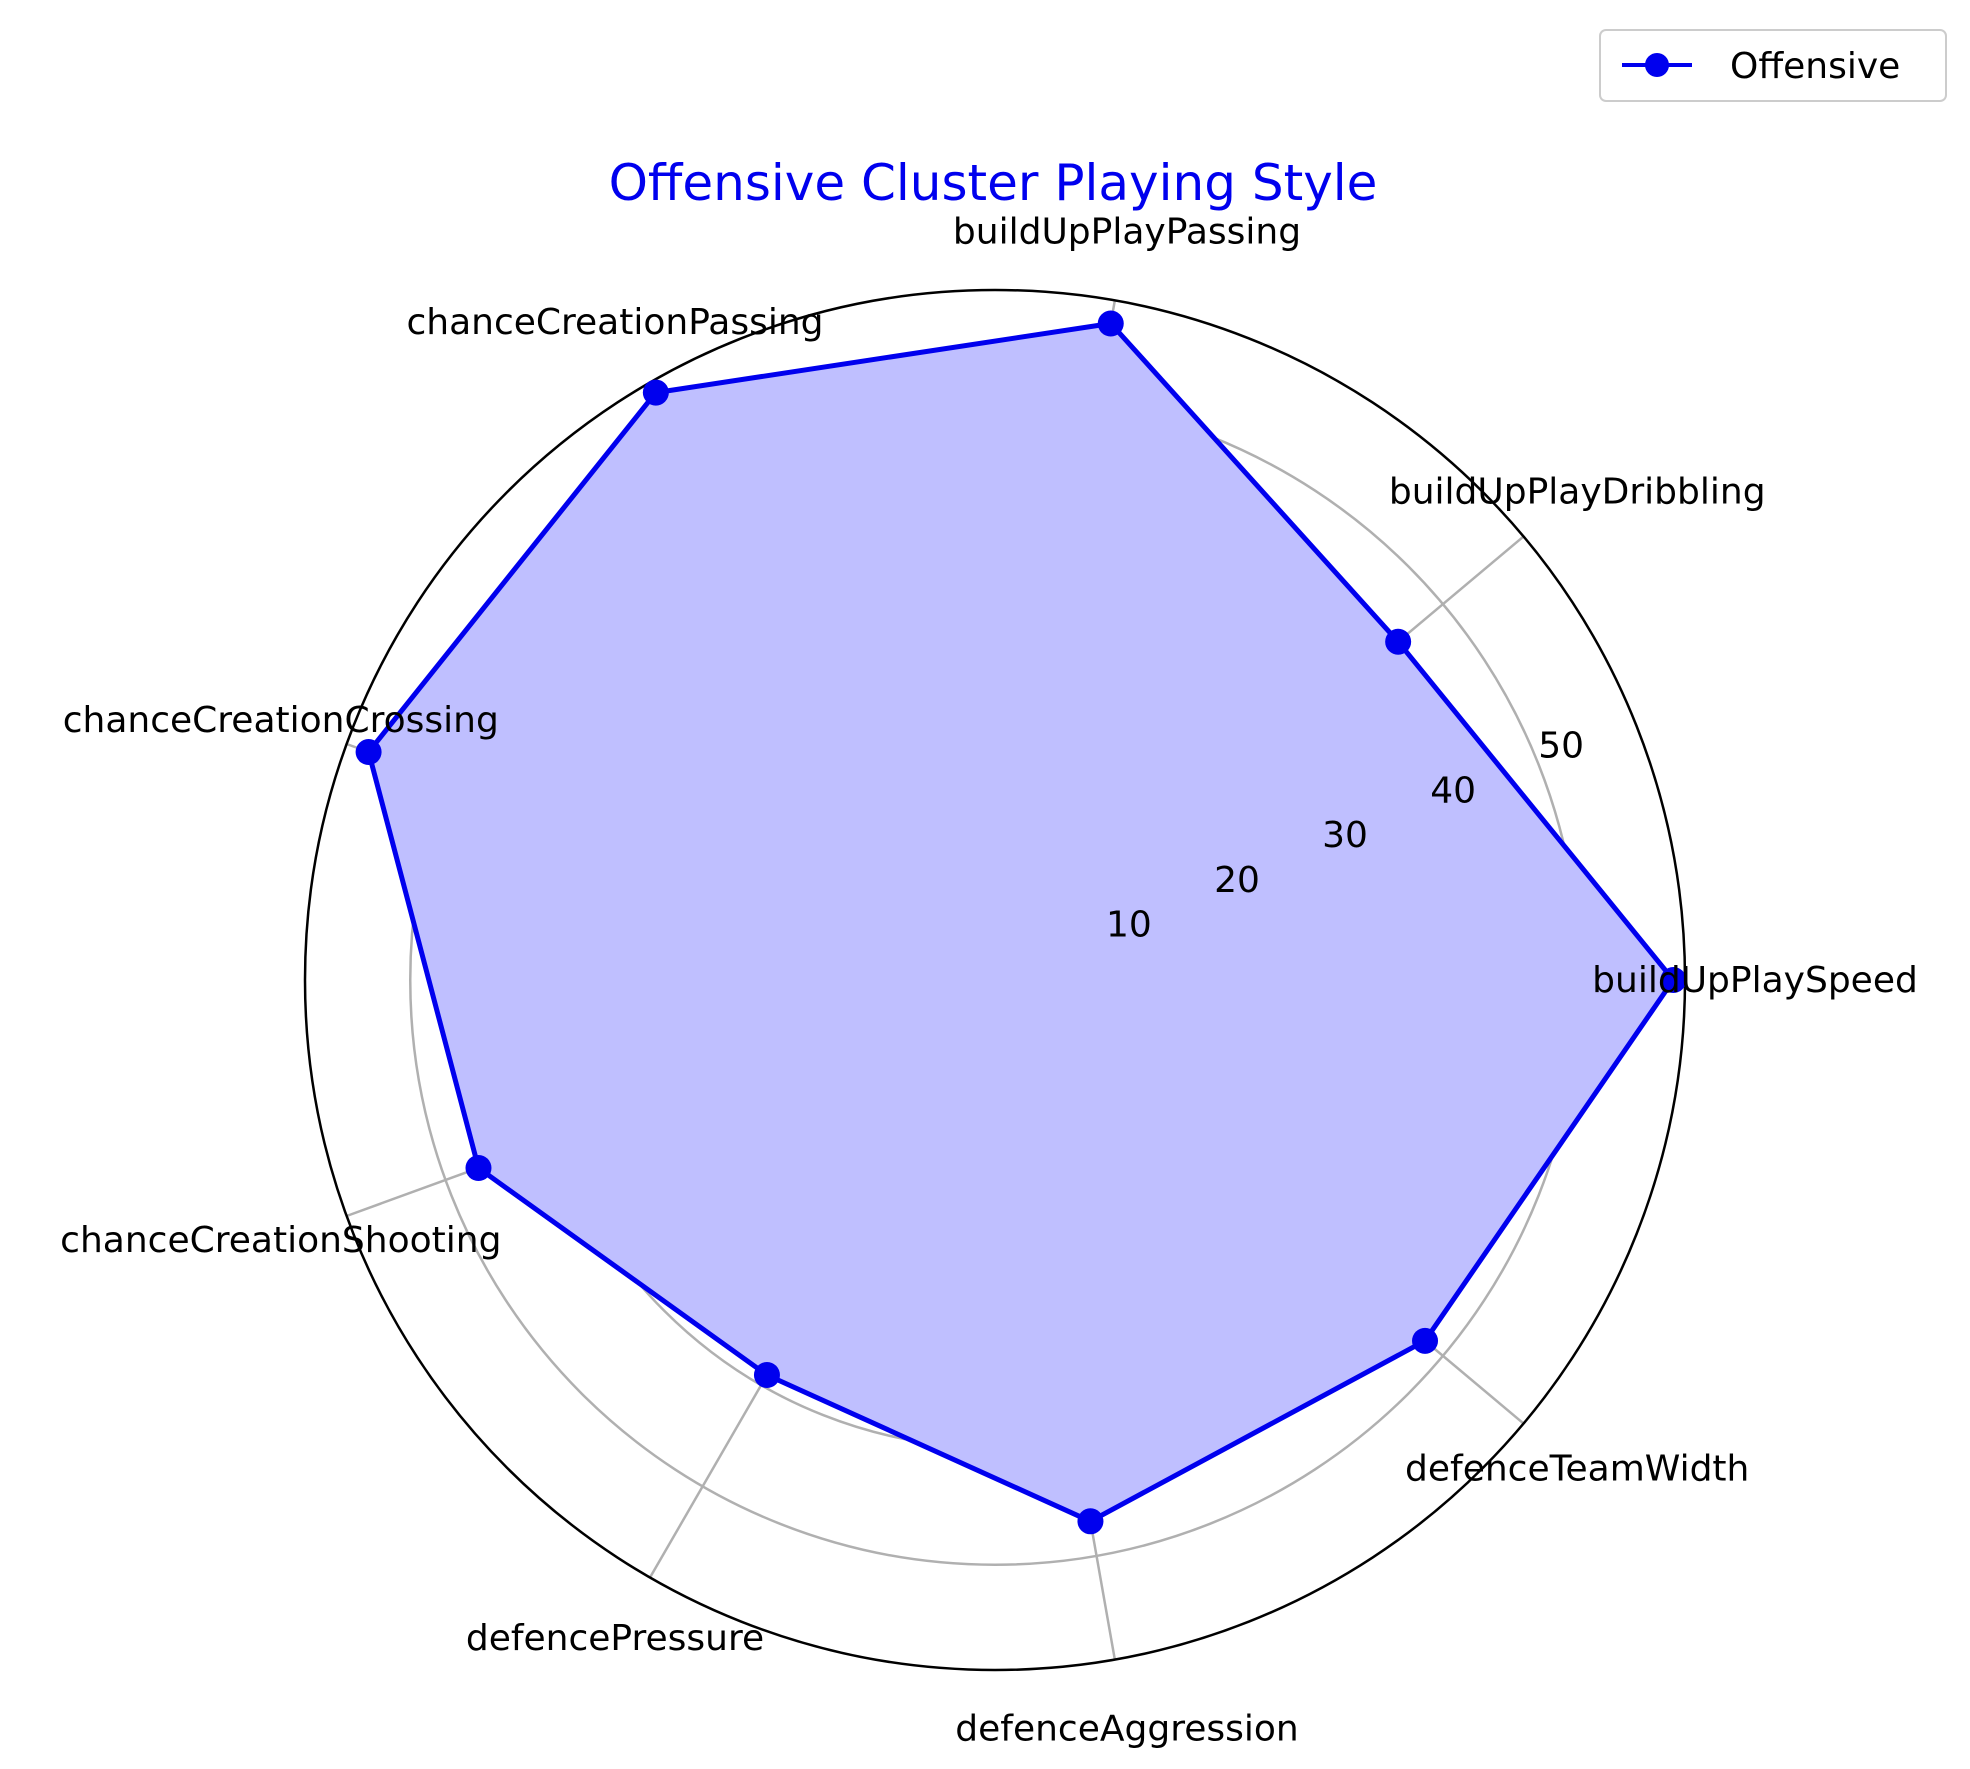  What do you see at coordinates (1657, 65) in the screenshot?
I see `legend-dot-marker` at bounding box center [1657, 65].